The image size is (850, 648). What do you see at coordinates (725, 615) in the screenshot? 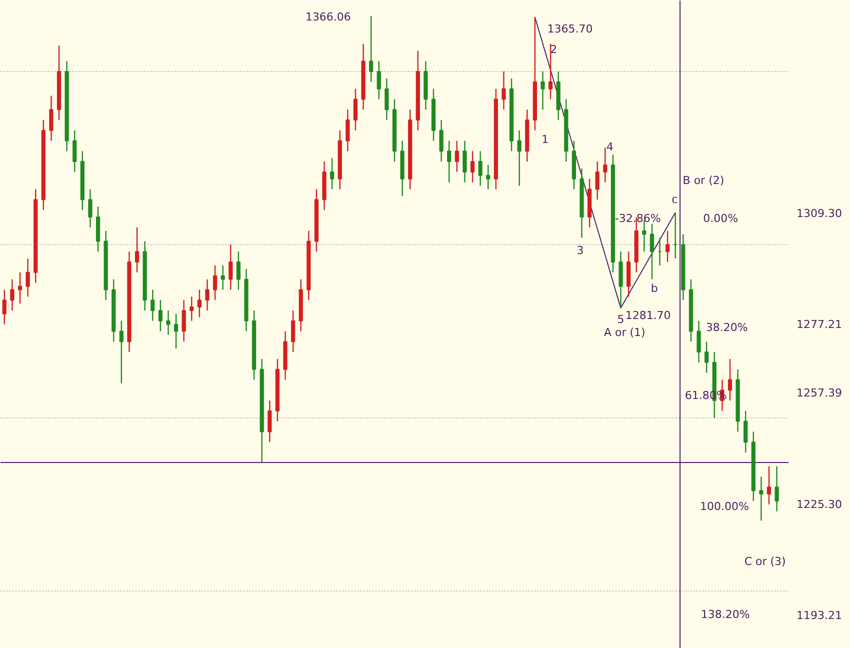
I see `annotation: 138.20%` at bounding box center [725, 615].